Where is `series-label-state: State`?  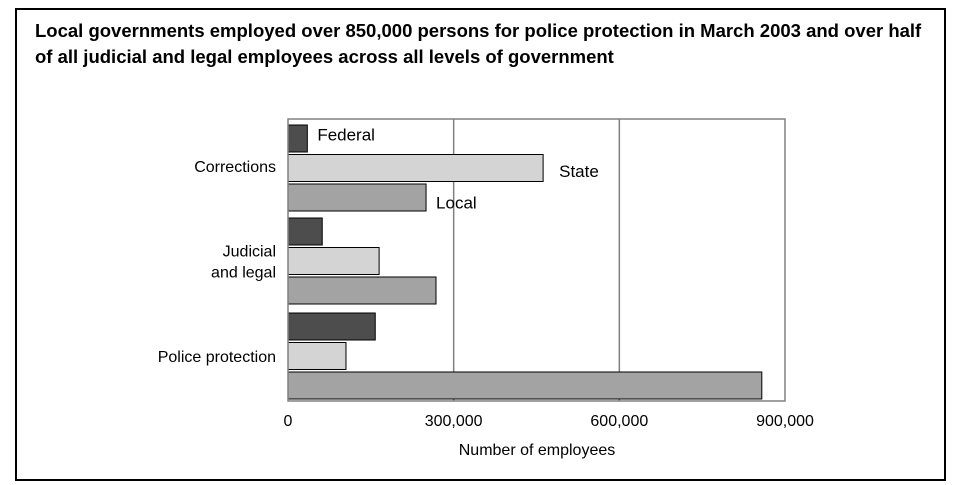 series-label-state: State is located at coordinates (579, 171).